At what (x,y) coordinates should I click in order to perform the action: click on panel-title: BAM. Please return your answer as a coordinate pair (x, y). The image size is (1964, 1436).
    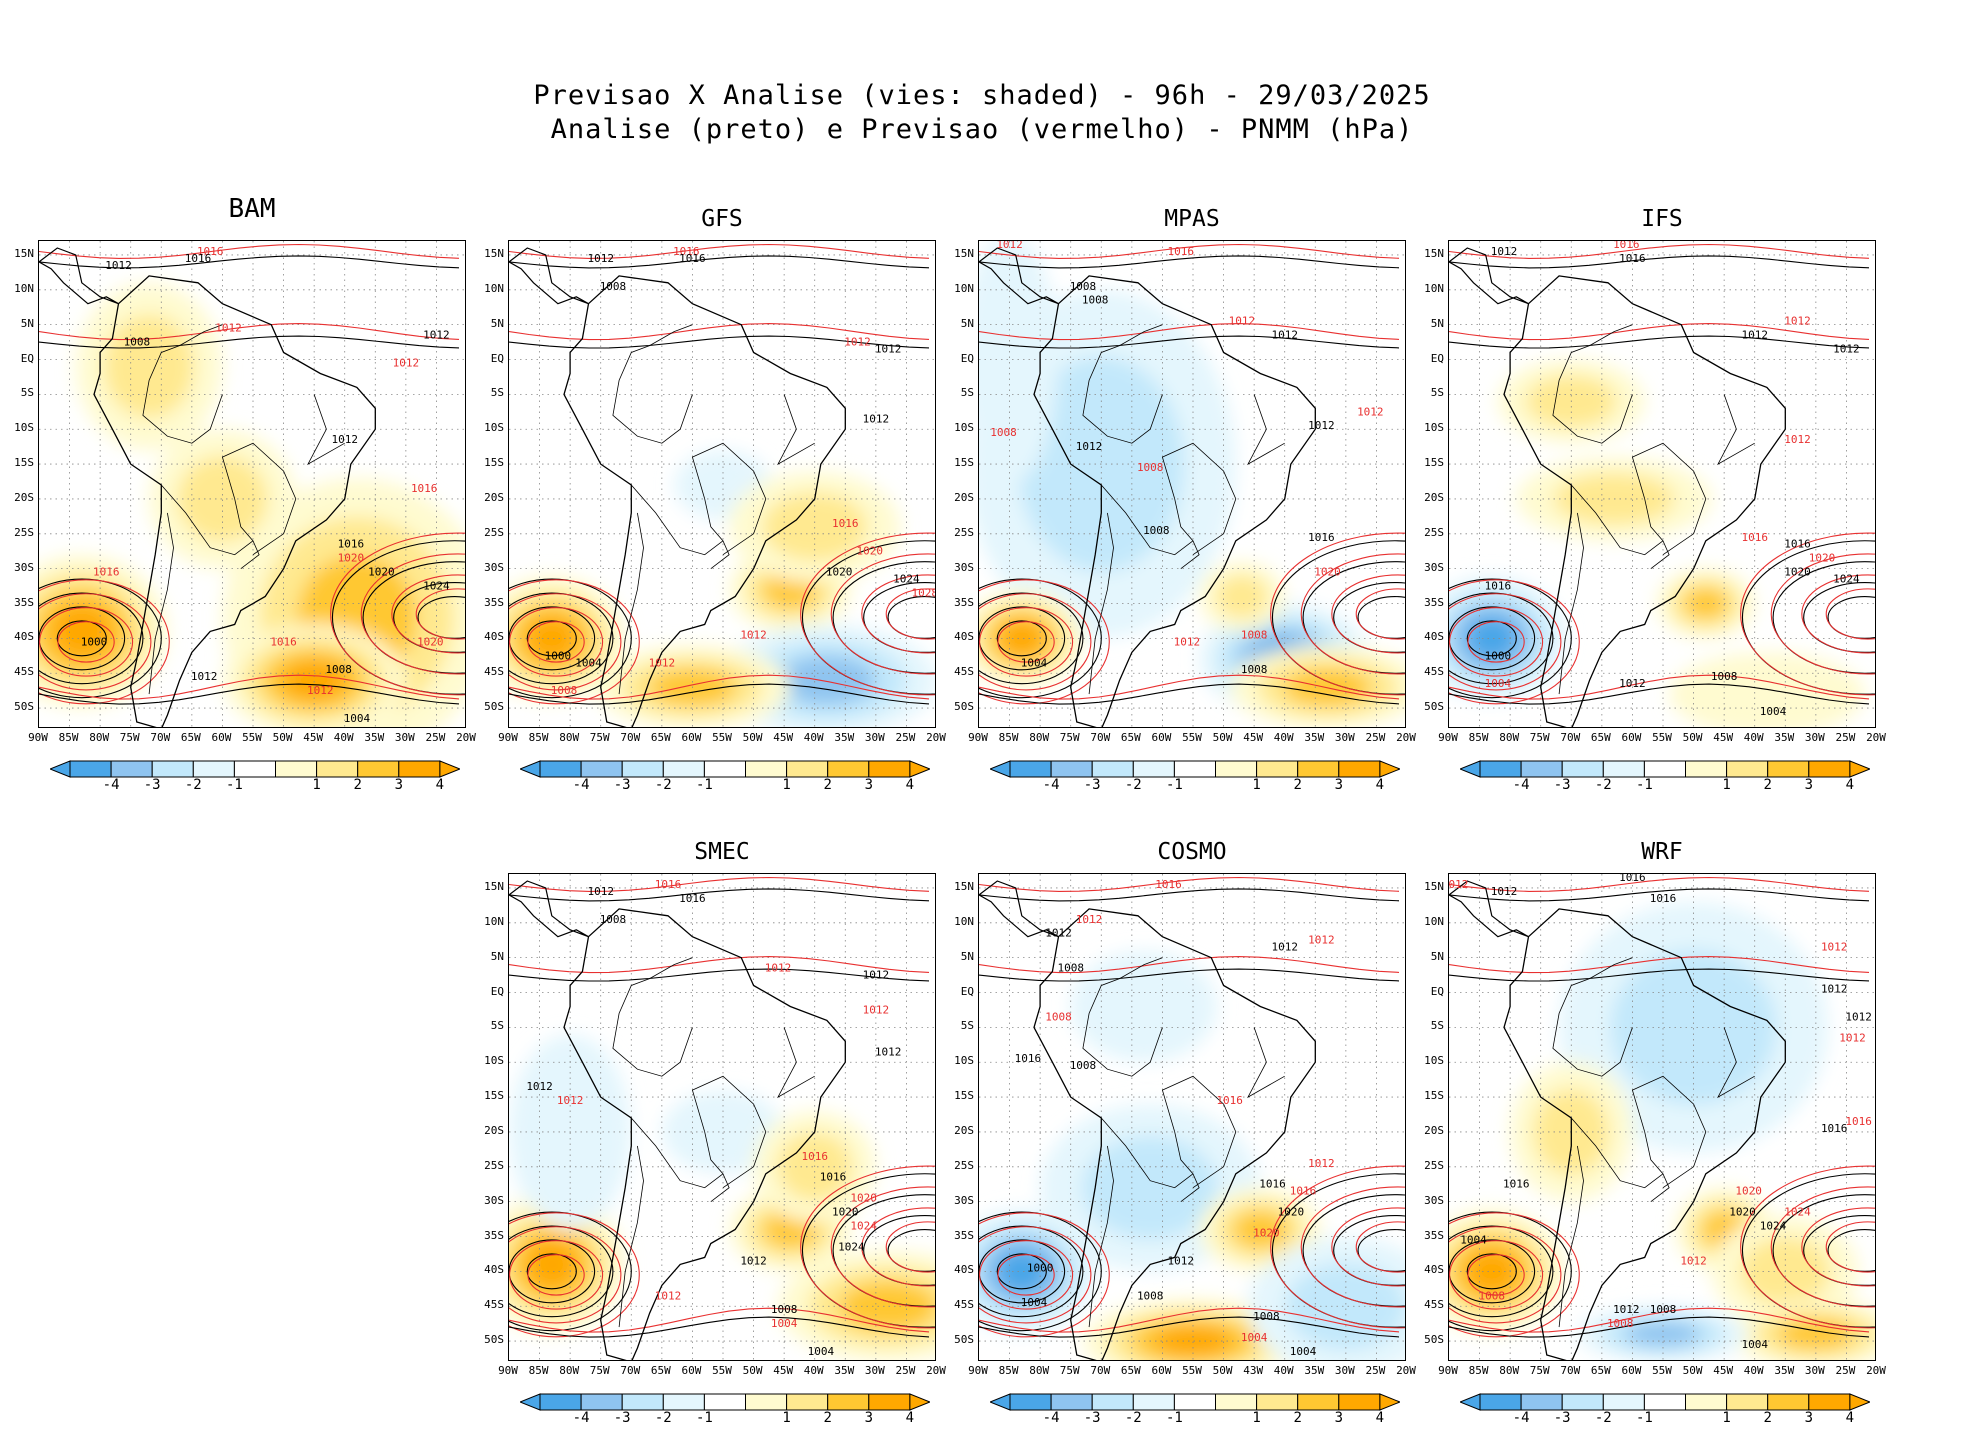
    Looking at the image, I should click on (252, 209).